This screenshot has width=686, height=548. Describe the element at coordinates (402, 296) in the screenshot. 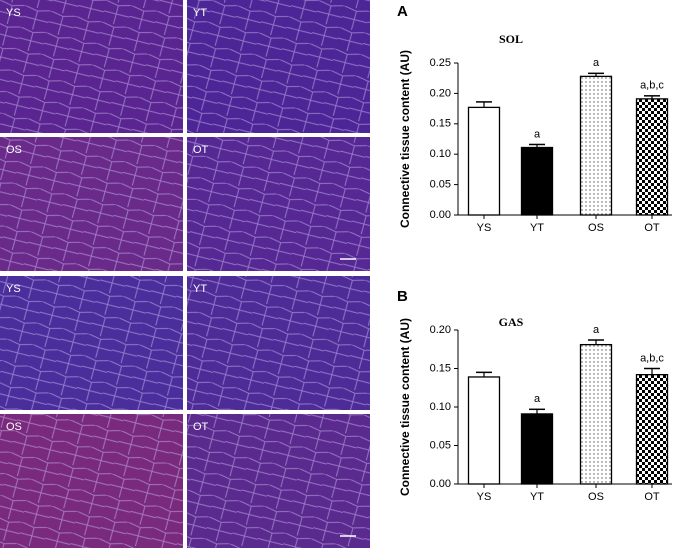

I see `panel-letter: B` at that location.